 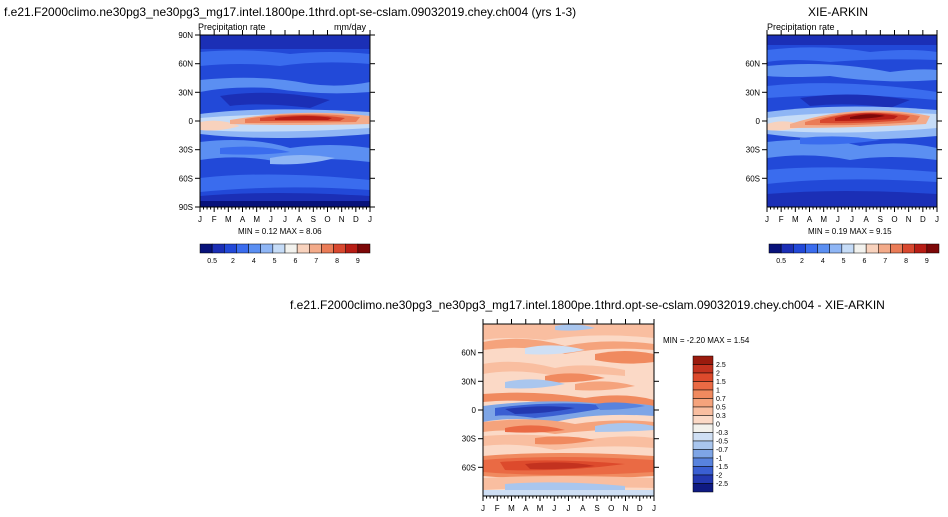 I want to click on panel-diff-yaxis: 60N 30N 0 30S 60S, so click(x=468, y=411).